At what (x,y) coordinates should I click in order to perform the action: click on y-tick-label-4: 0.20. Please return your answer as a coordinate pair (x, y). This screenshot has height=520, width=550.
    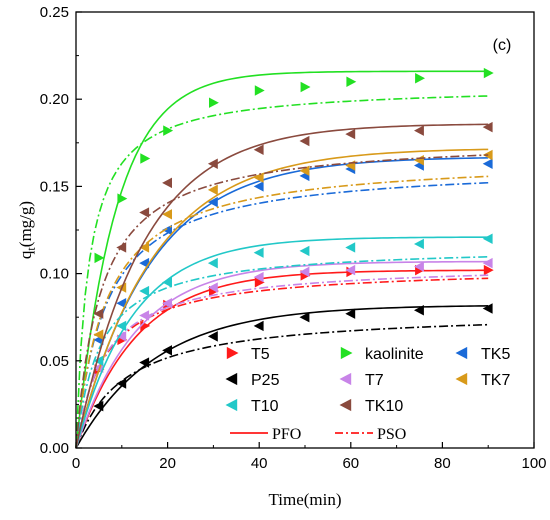
    Looking at the image, I should click on (54, 99).